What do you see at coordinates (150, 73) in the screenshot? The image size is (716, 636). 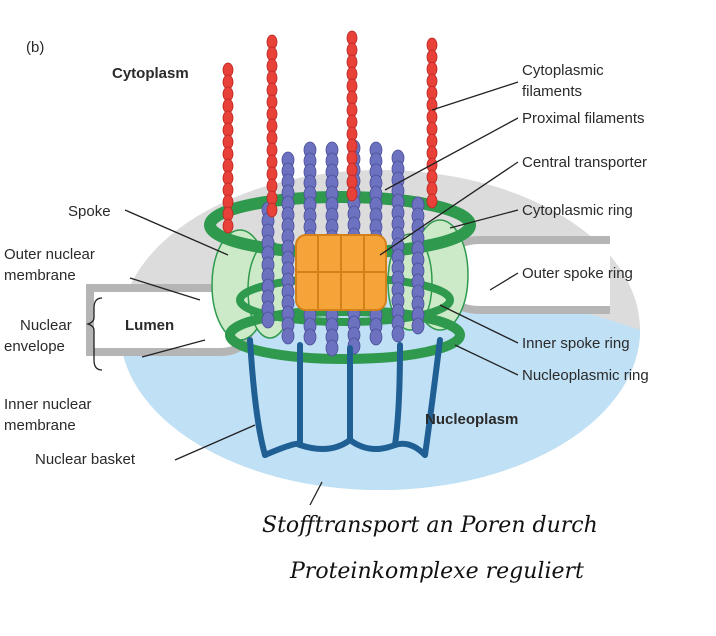 I see `label-cytoplasm: Cytoplasm` at bounding box center [150, 73].